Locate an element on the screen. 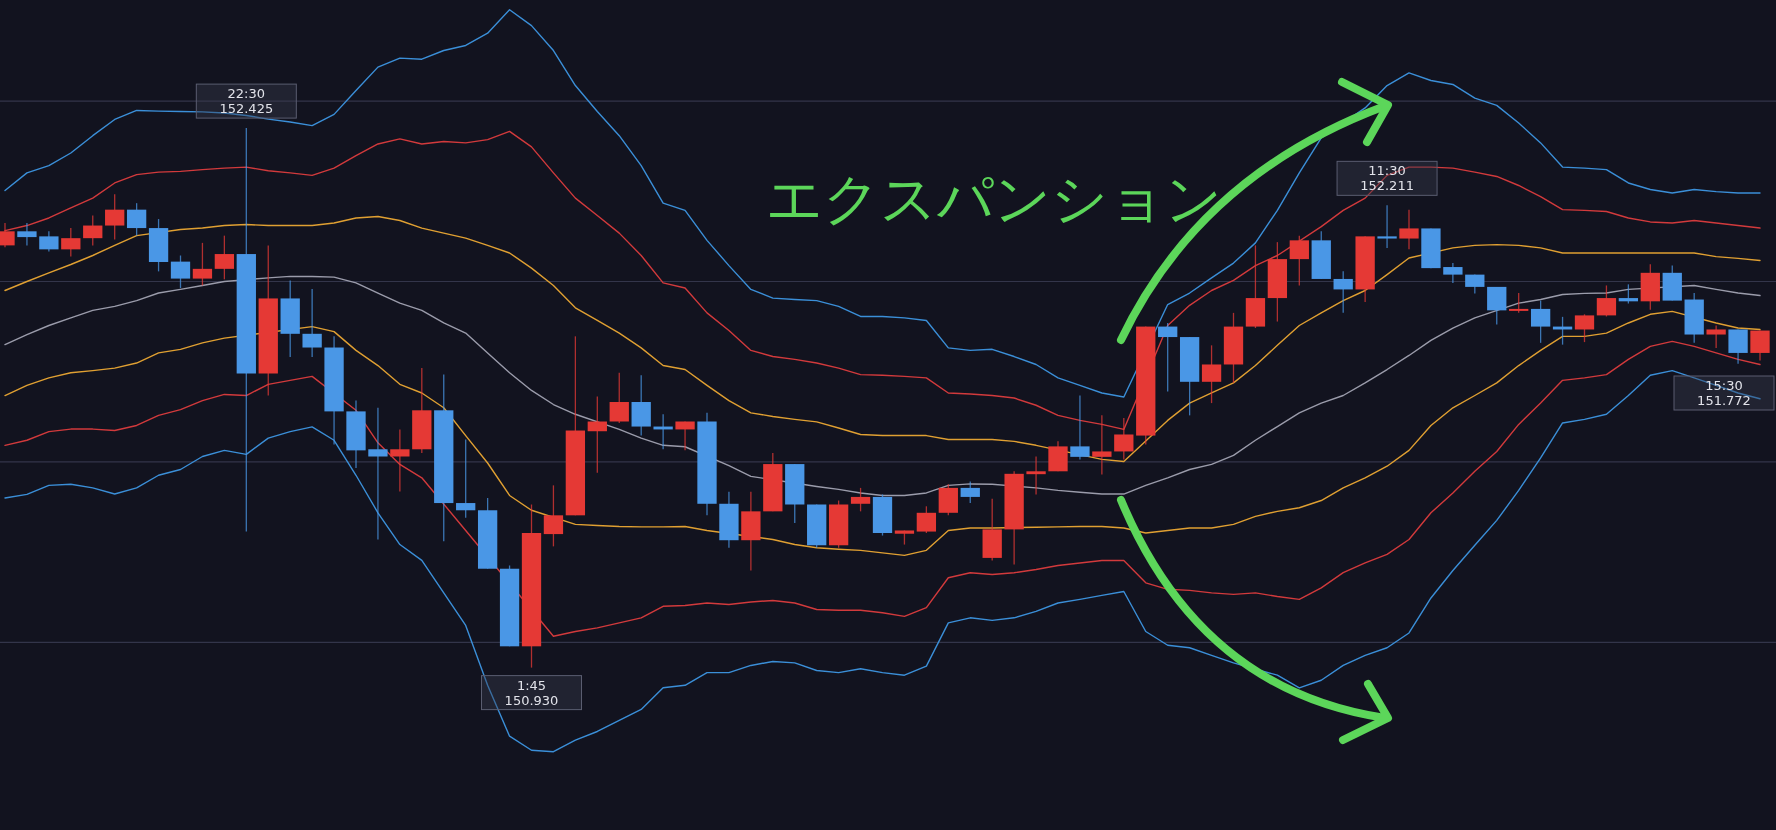 The image size is (1776, 830). annotation: 1:45 150.930 is located at coordinates (531, 692).